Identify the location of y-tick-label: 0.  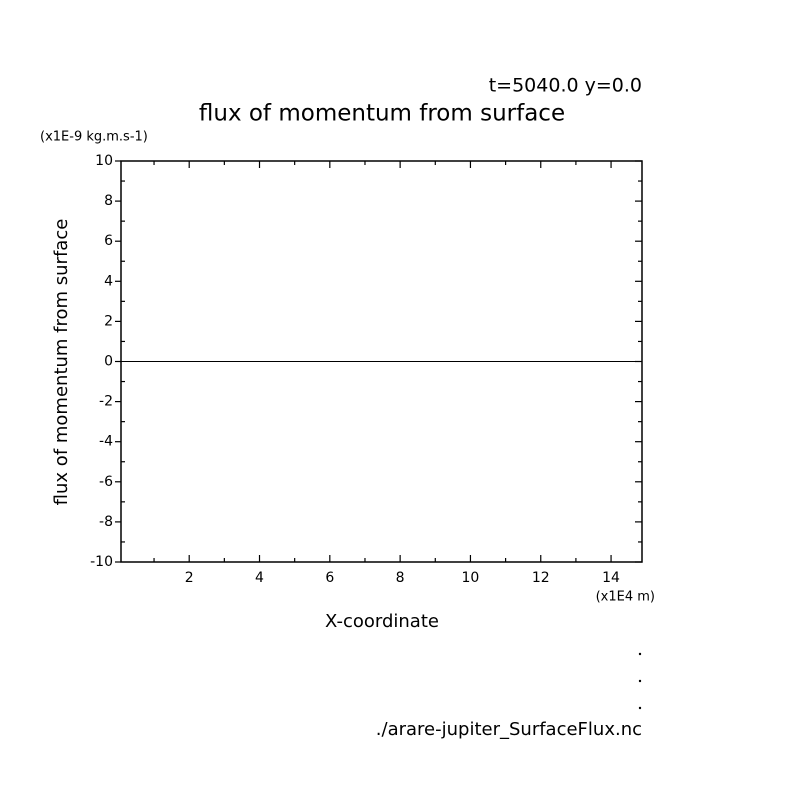
(108, 362).